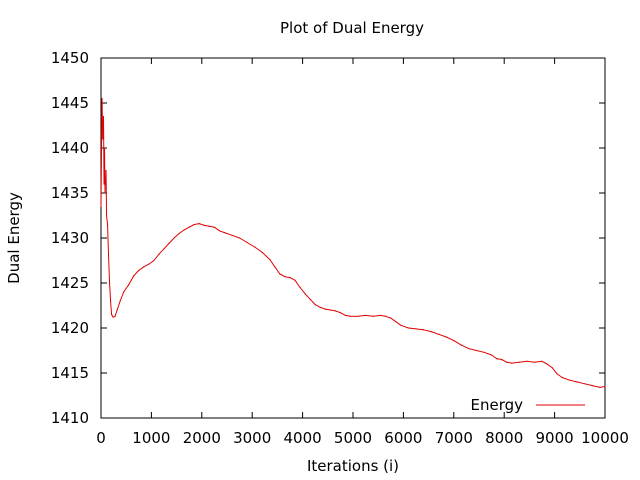 Image resolution: width=640 pixels, height=480 pixels. What do you see at coordinates (252, 438) in the screenshot?
I see `x-tick-label: 3000` at bounding box center [252, 438].